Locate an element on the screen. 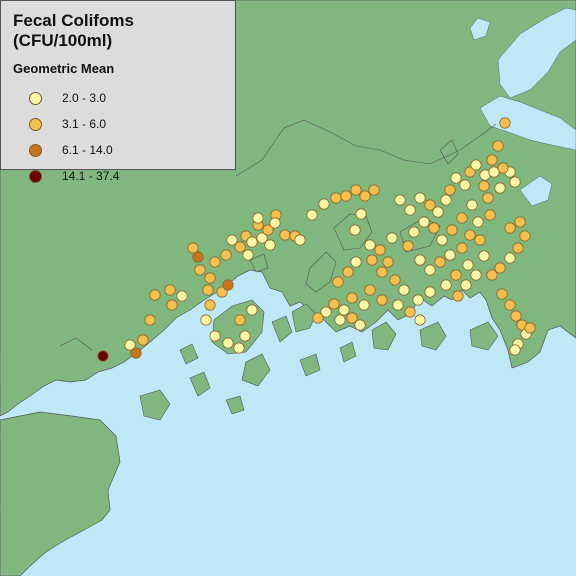  legend-item-2: 3.1 - 6.0 is located at coordinates (118, 124).